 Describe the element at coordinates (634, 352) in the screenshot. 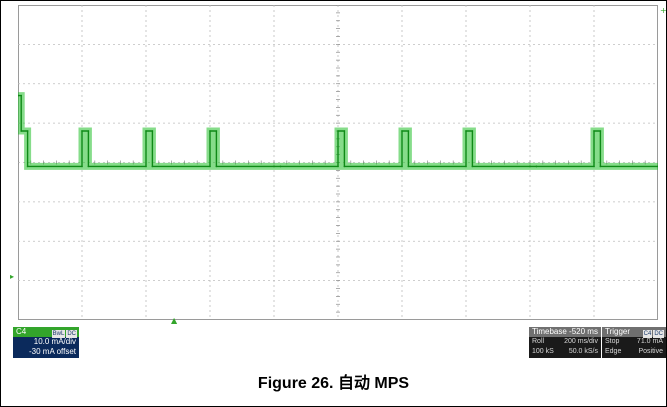

I see `trigger-row: Edge Positive` at that location.